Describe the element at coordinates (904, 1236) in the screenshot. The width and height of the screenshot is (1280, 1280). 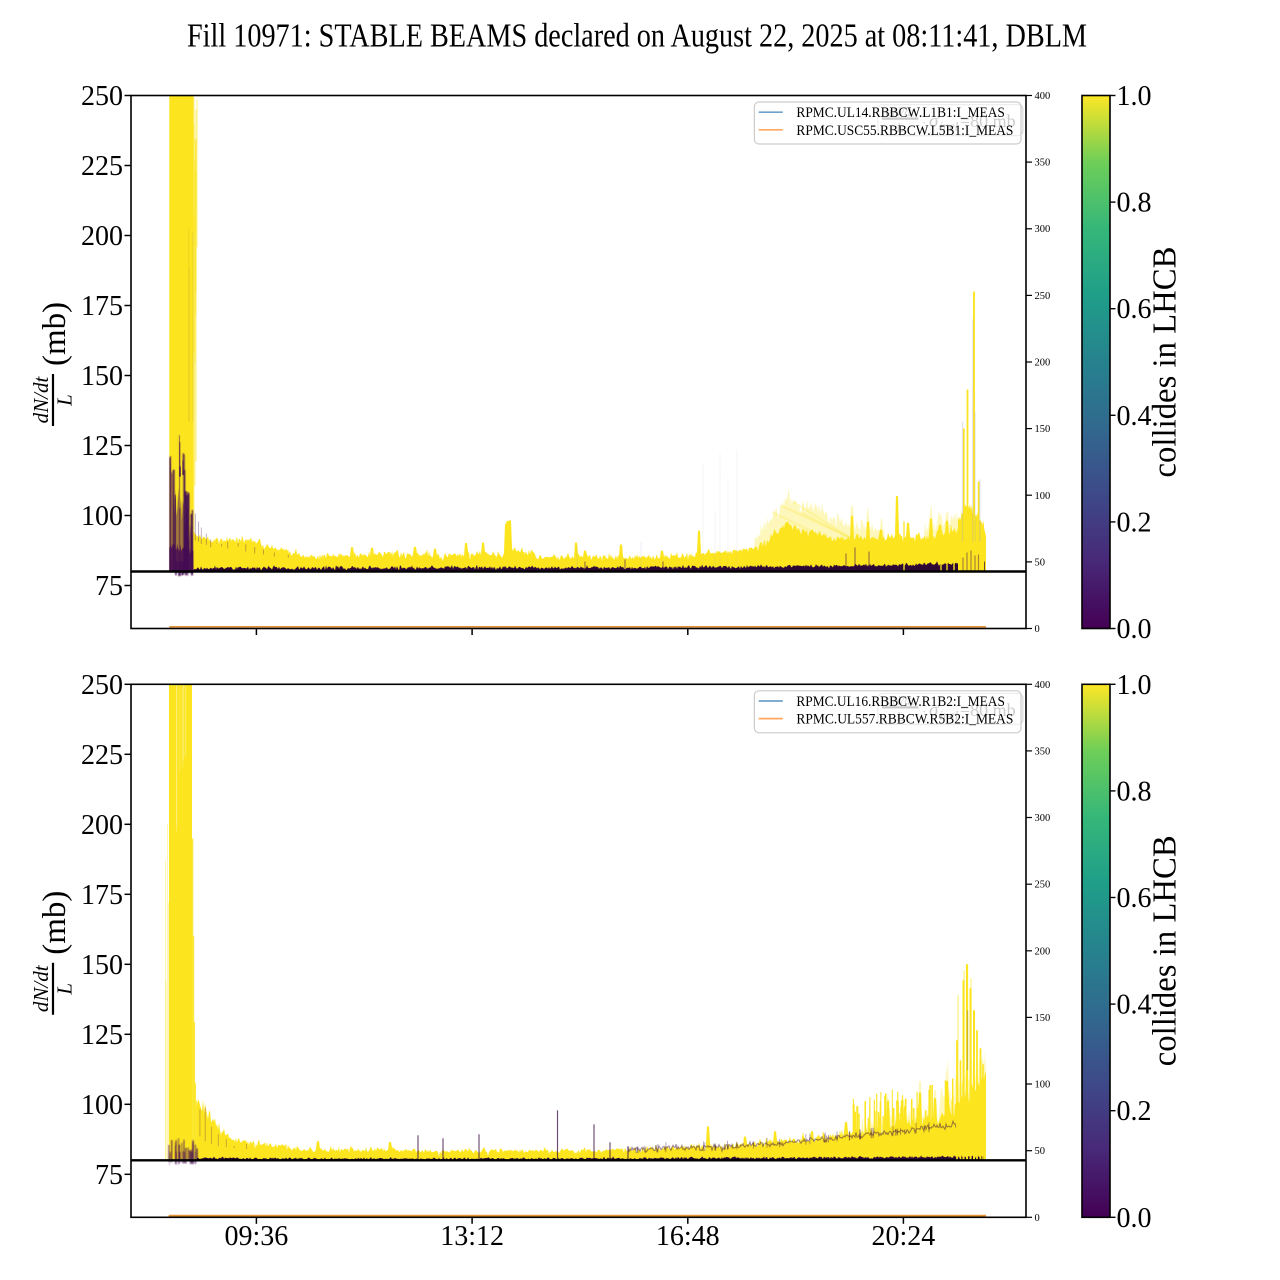
I see `svg-text: 20:24` at that location.